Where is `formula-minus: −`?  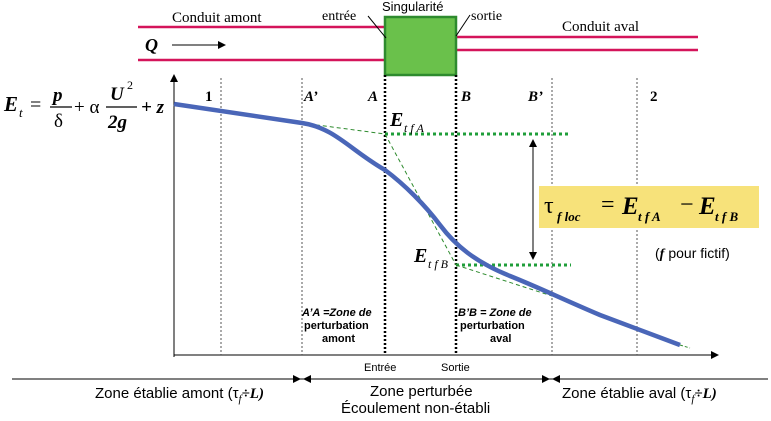
formula-minus: − is located at coordinates (687, 205).